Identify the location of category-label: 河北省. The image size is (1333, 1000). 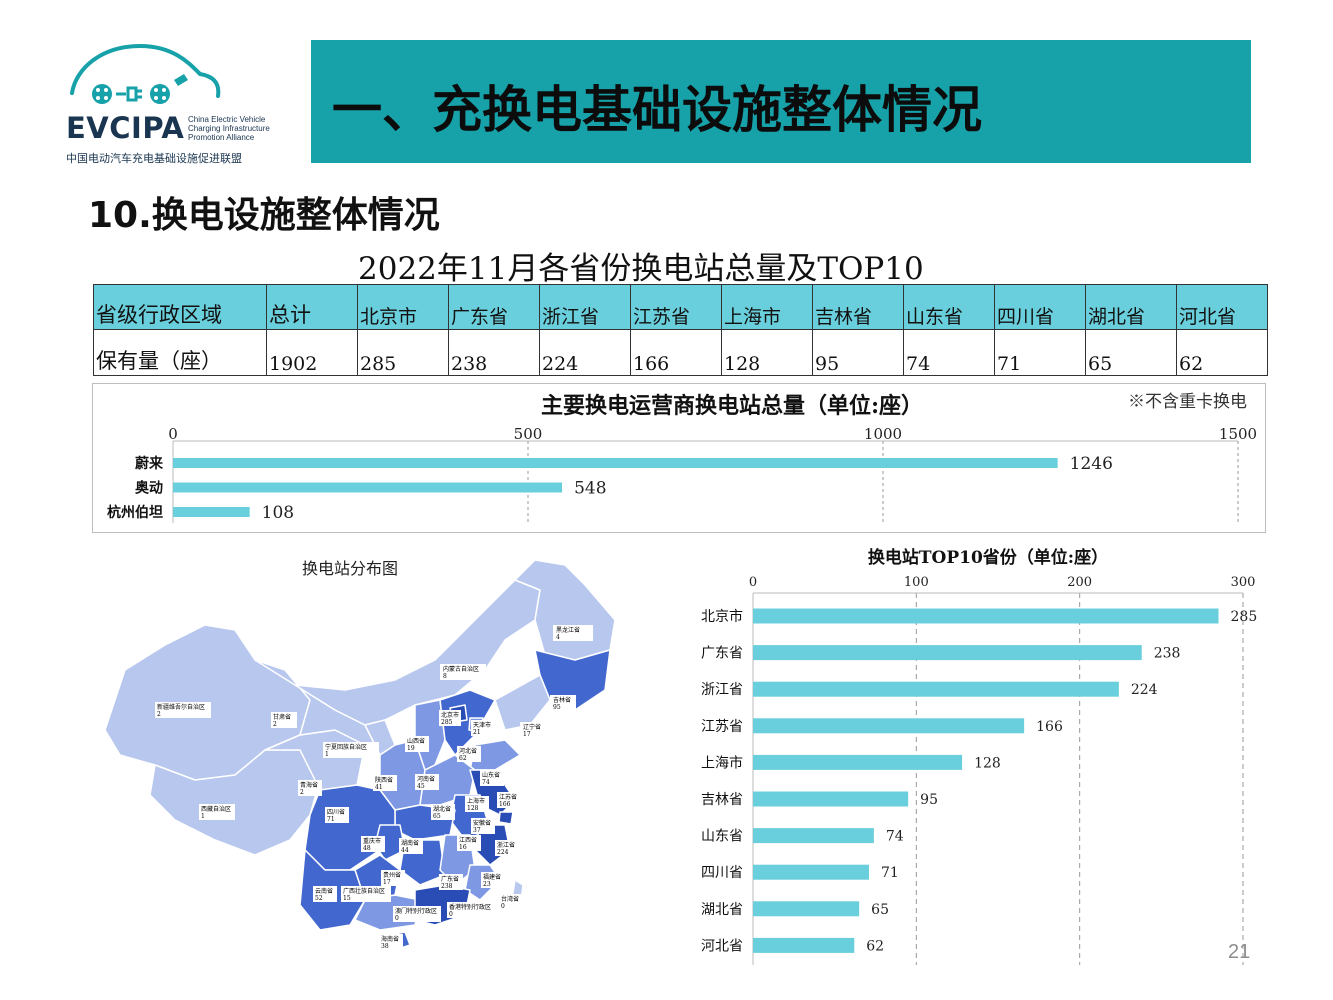
(722, 946).